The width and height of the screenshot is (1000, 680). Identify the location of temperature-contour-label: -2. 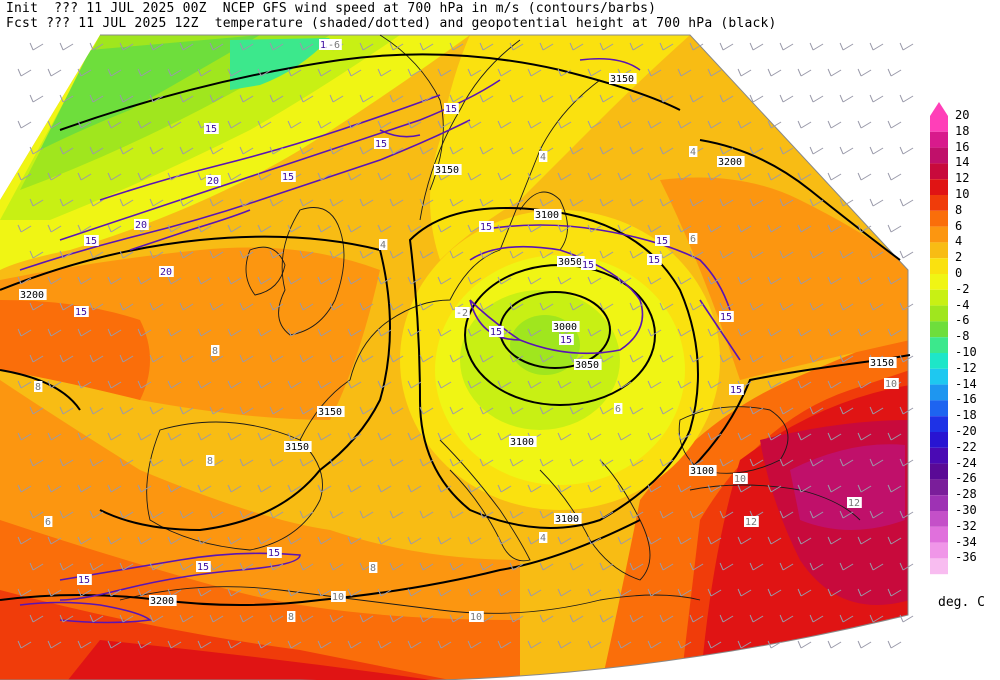
(462, 313).